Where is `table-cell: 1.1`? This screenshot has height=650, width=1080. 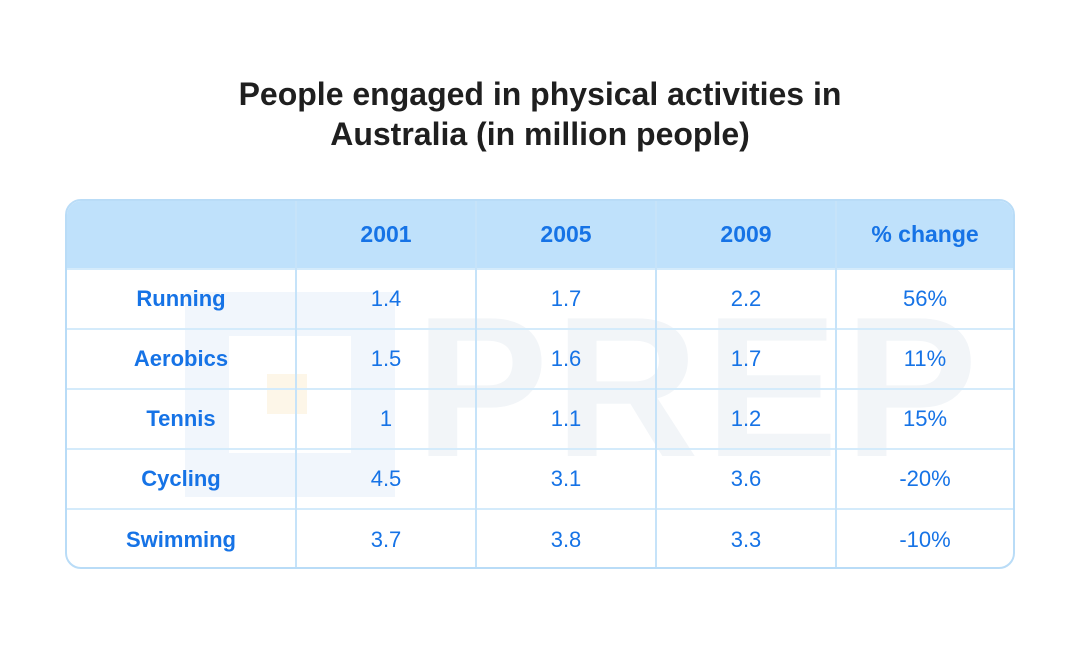 table-cell: 1.1 is located at coordinates (566, 418).